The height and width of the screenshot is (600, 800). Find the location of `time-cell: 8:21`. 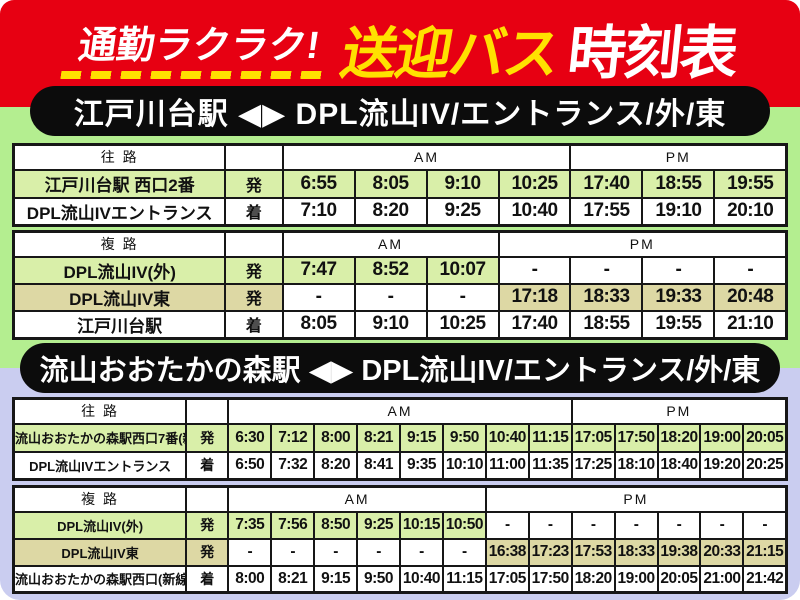

time-cell: 8:21 is located at coordinates (379, 437).